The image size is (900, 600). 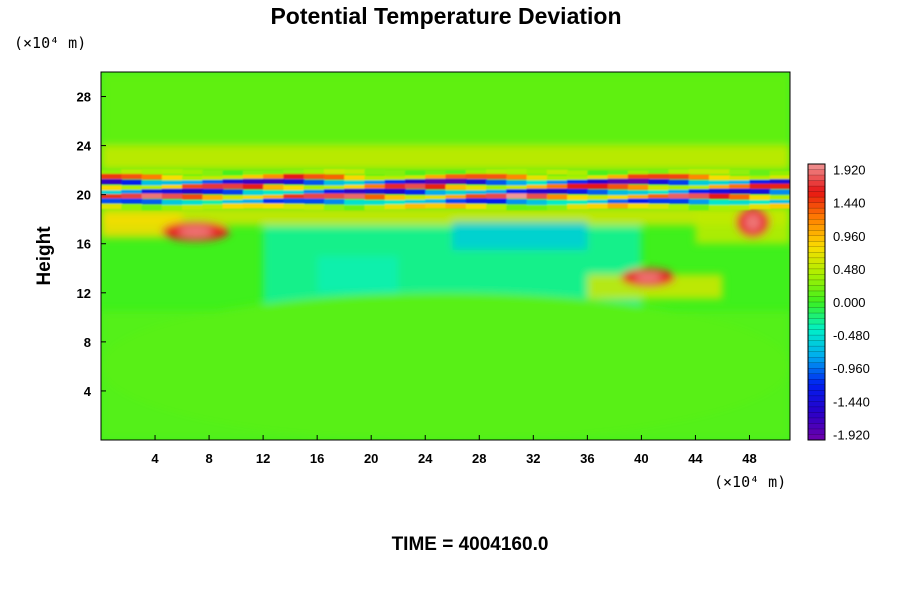 I want to click on wave-band, so click(x=445, y=189).